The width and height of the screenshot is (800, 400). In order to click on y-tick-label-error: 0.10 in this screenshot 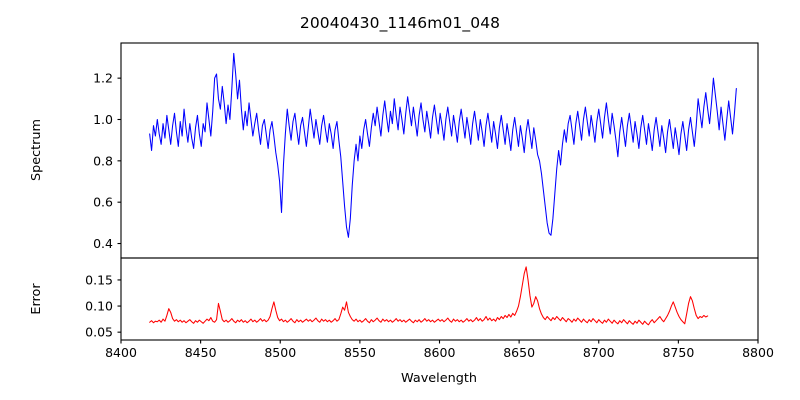, I will do `click(99, 306)`.